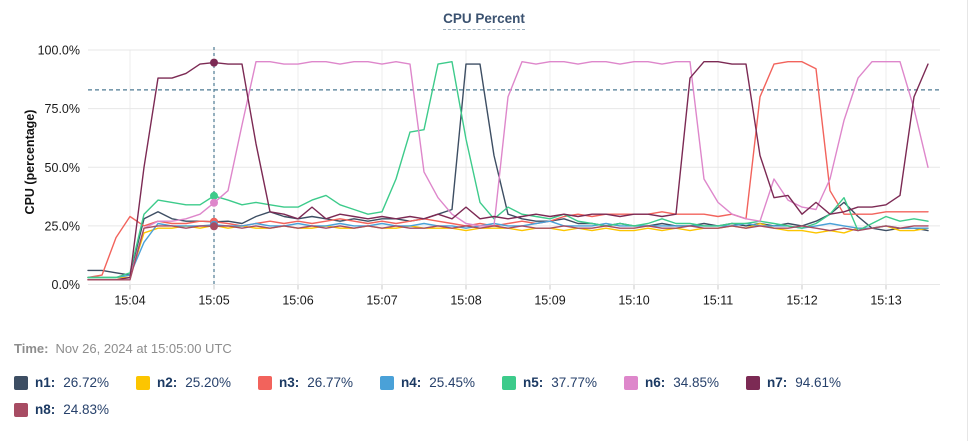 Image resolution: width=968 pixels, height=441 pixels. What do you see at coordinates (45, 382) in the screenshot?
I see `legend-label: n1:` at bounding box center [45, 382].